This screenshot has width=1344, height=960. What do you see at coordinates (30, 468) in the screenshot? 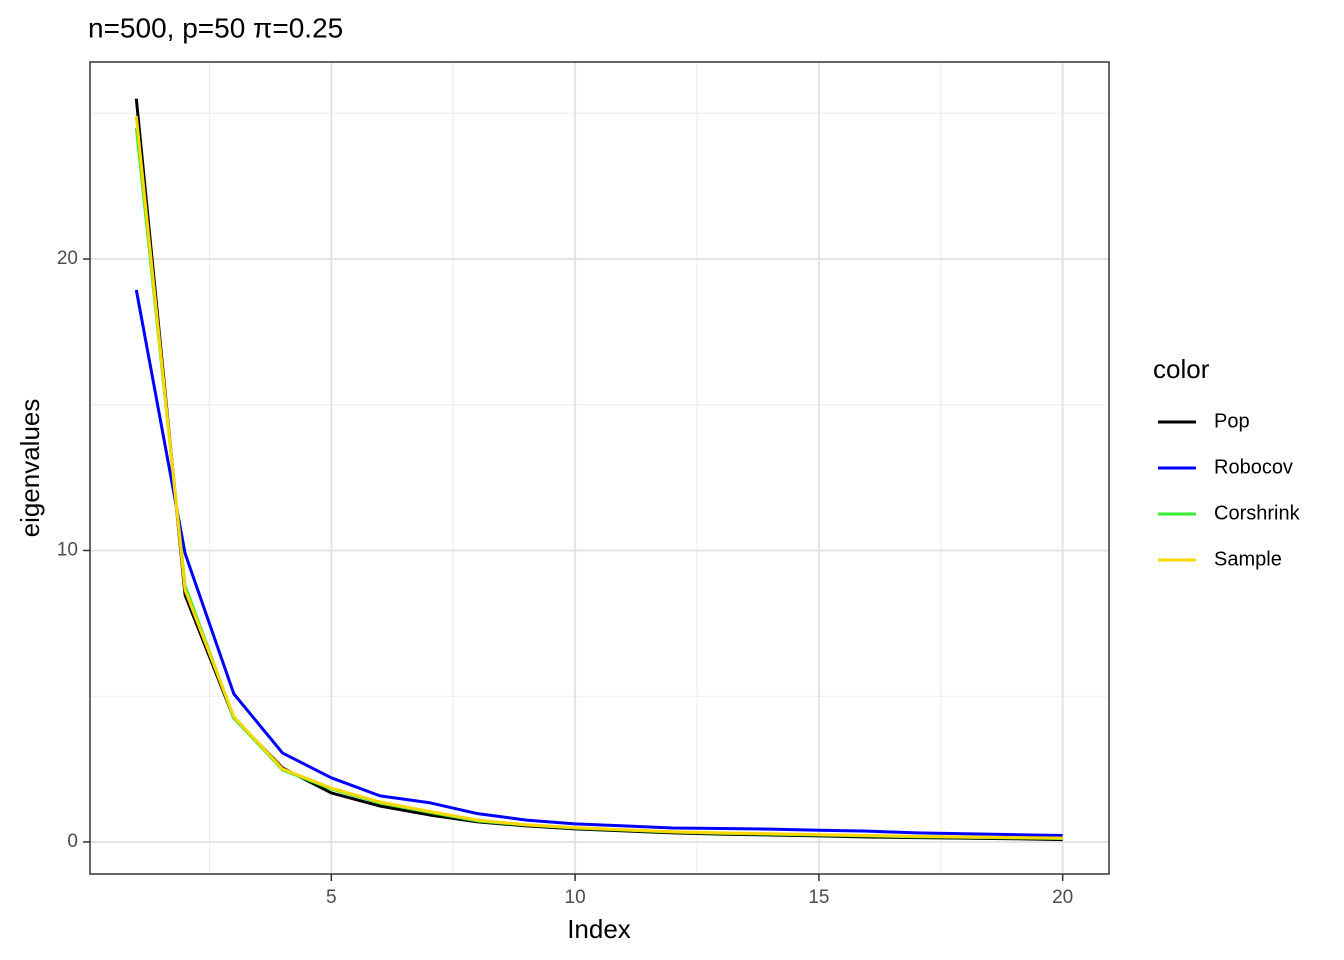
I see `y-axis-label: eigenvalues` at bounding box center [30, 468].